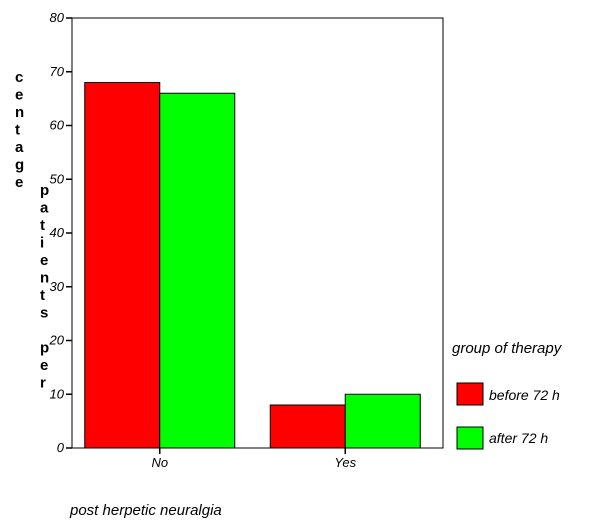 This screenshot has height=523, width=589. I want to click on legend-title: group of therapy, so click(507, 348).